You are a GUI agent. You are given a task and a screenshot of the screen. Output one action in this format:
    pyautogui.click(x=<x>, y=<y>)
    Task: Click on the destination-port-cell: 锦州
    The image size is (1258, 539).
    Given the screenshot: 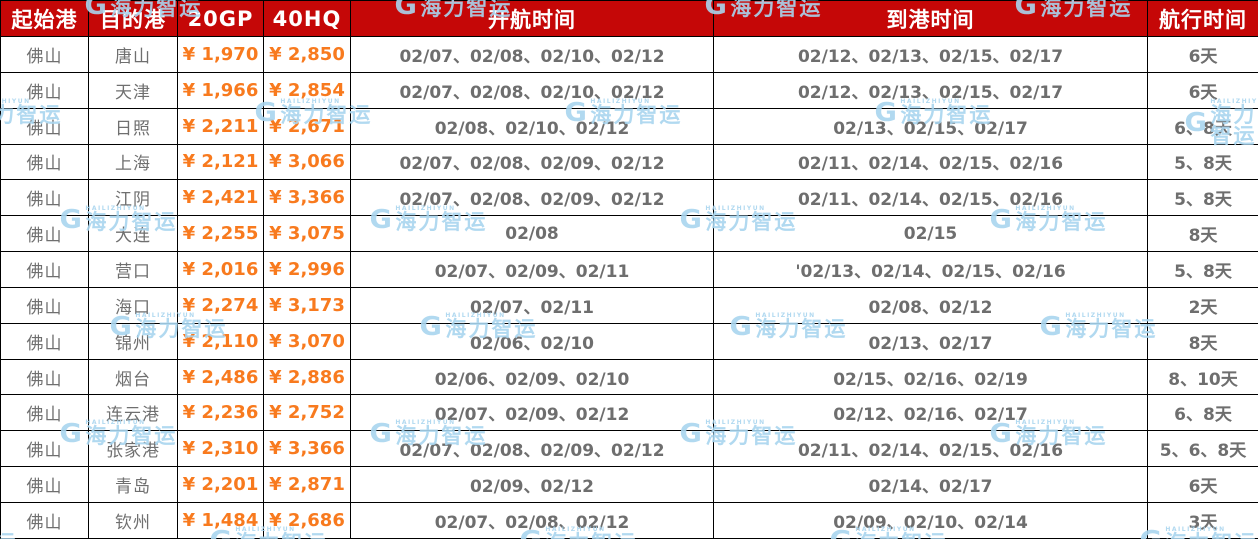 What is the action you would take?
    pyautogui.click(x=133, y=341)
    